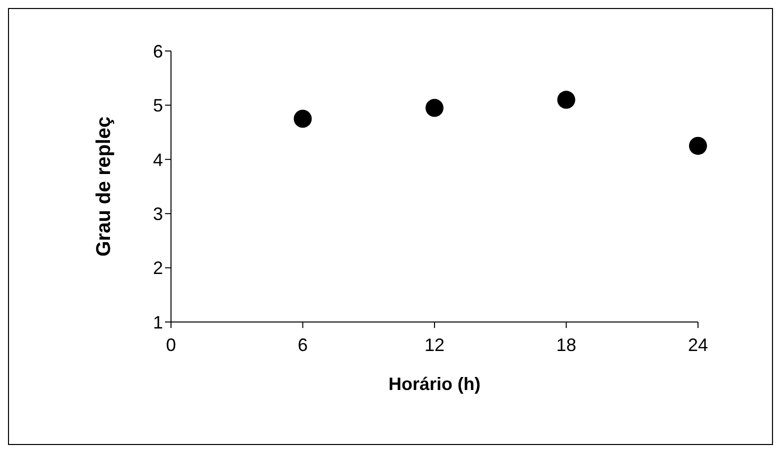 This screenshot has width=781, height=453. Describe the element at coordinates (157, 268) in the screenshot. I see `y-tick-label: 2` at that location.